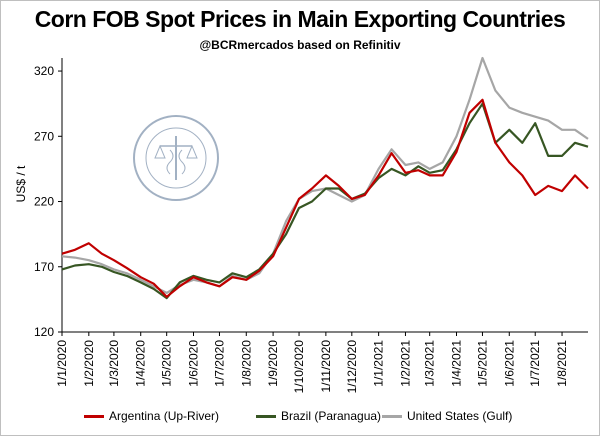 The width and height of the screenshot is (600, 436). What do you see at coordinates (460, 416) in the screenshot?
I see `legend-label-united-states: United States (Gulf)` at bounding box center [460, 416].